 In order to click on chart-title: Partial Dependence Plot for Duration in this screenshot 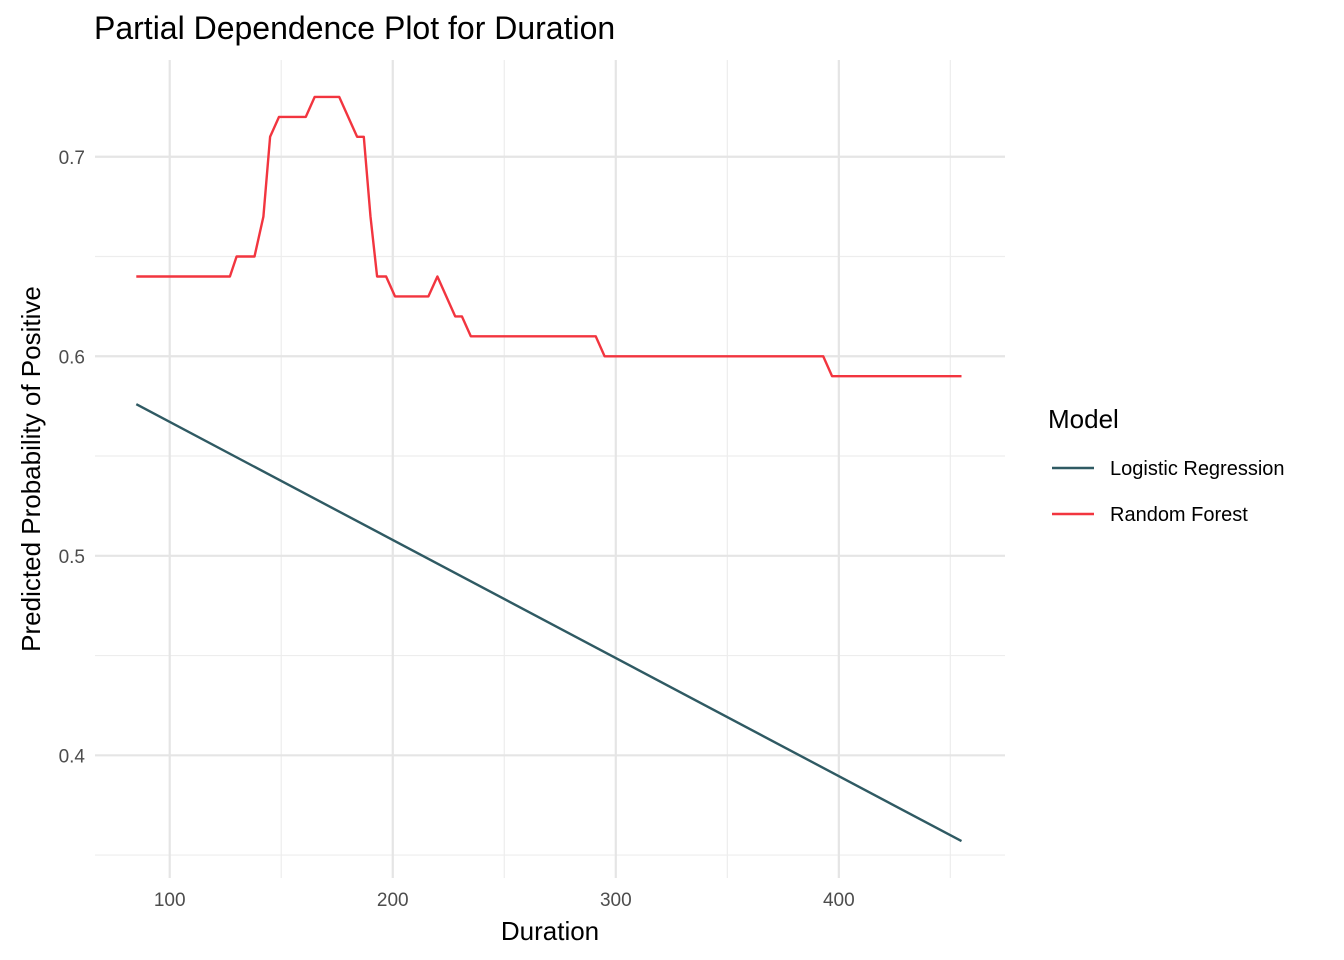, I will do `click(354, 28)`.